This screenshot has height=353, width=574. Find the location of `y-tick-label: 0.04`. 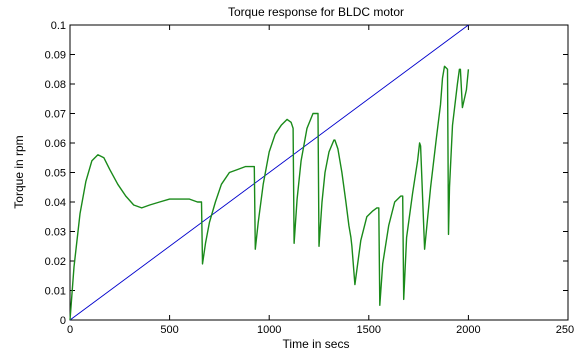

y-tick-label: 0.04 is located at coordinates (55, 203).